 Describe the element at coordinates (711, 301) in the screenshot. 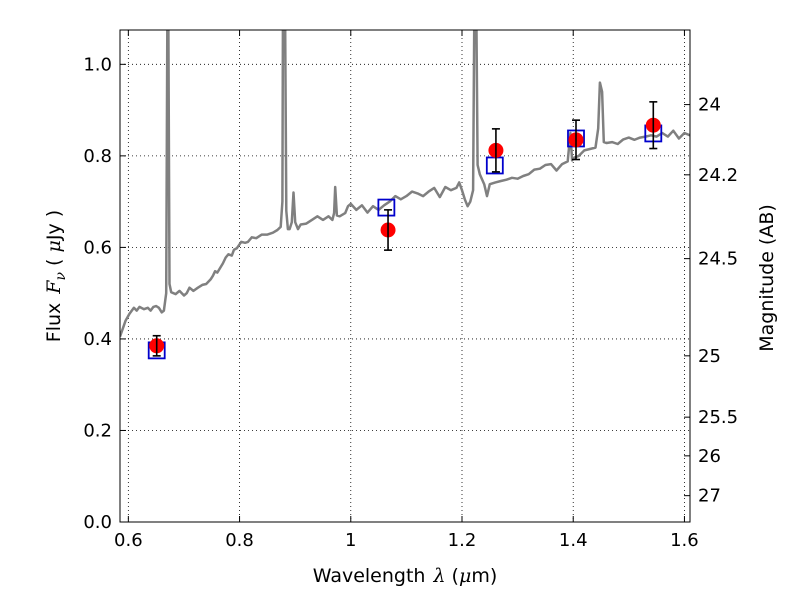

I see `y2-axis-ticks: 24 24.2 24.5 25 25.5 26 27` at that location.